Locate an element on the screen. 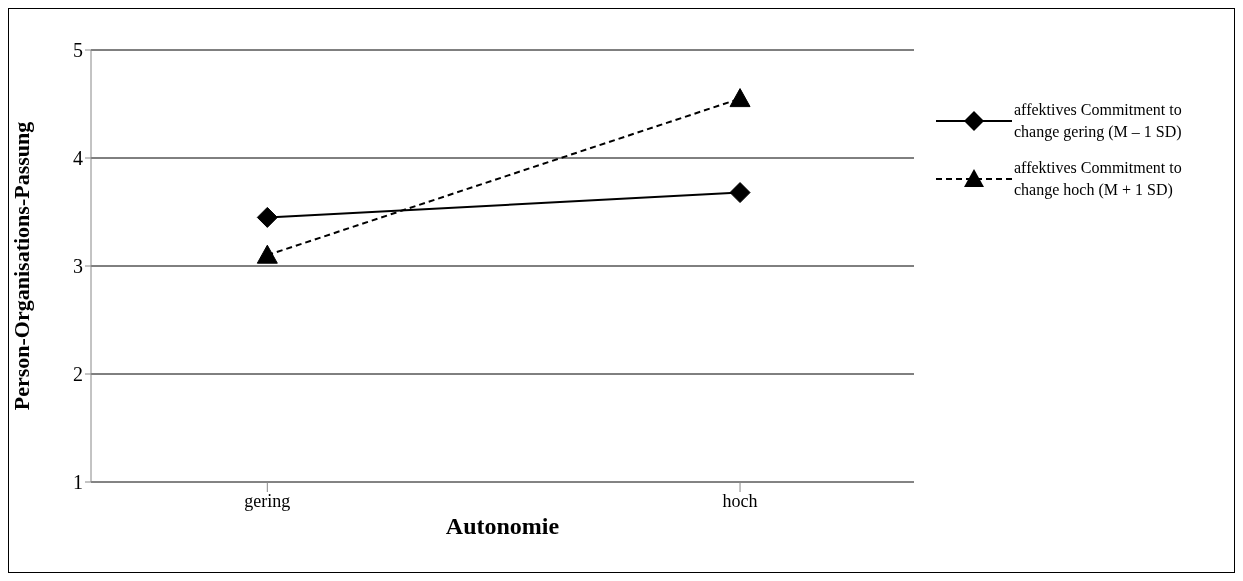 Image resolution: width=1243 pixels, height=581 pixels. x-axis-title: Autonomie is located at coordinates (502, 526).